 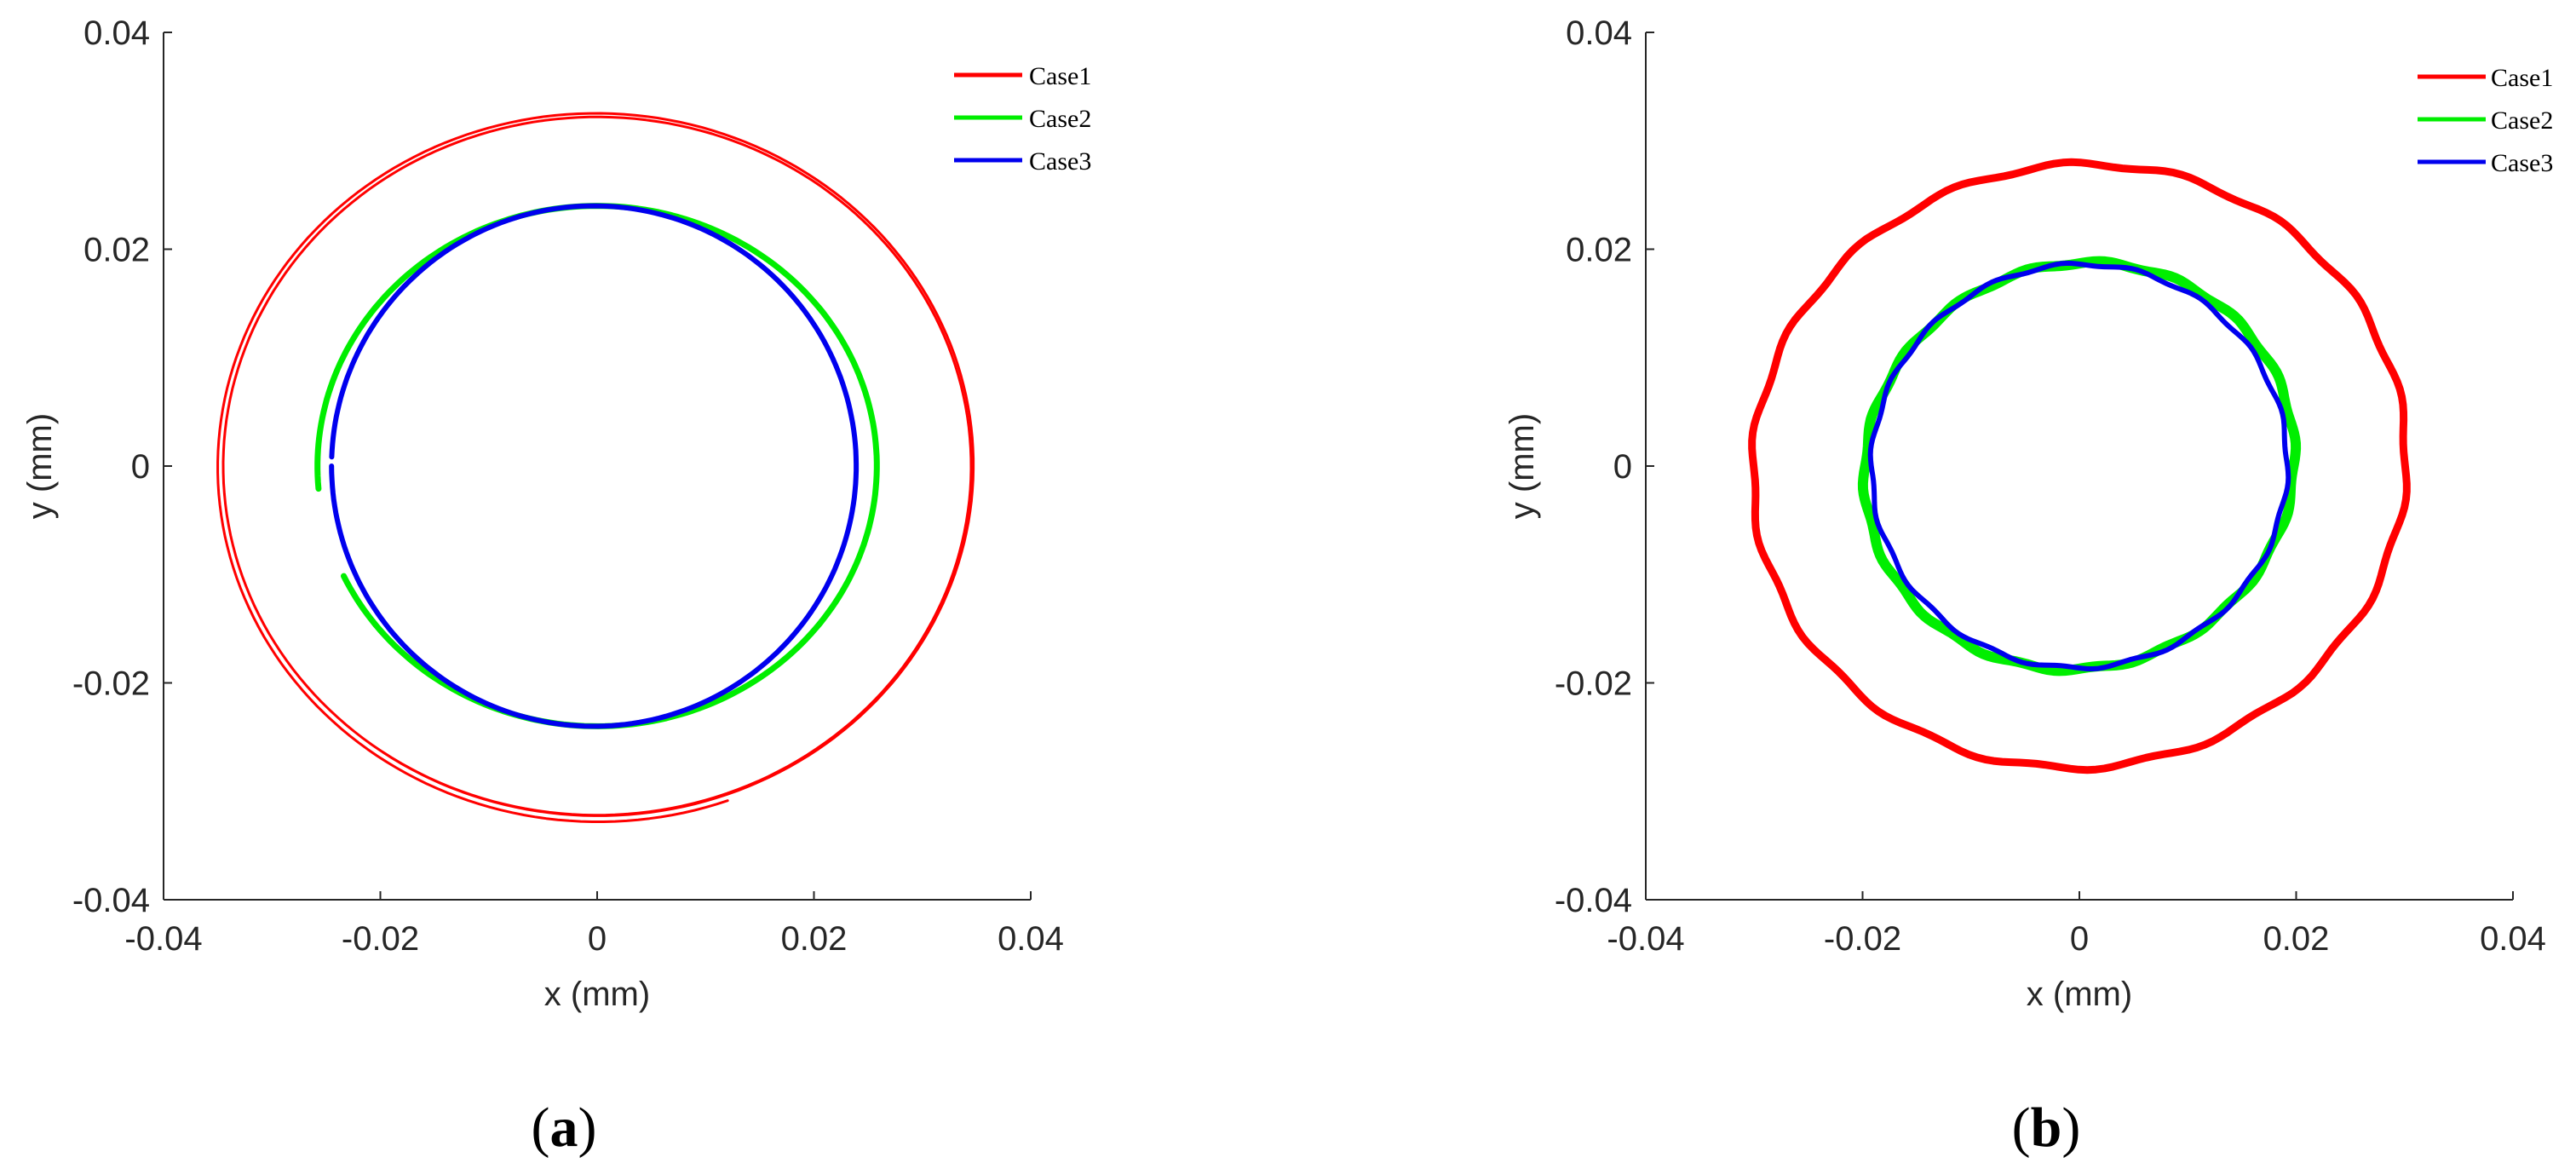 I want to click on series-group-b, so click(x=2079, y=466).